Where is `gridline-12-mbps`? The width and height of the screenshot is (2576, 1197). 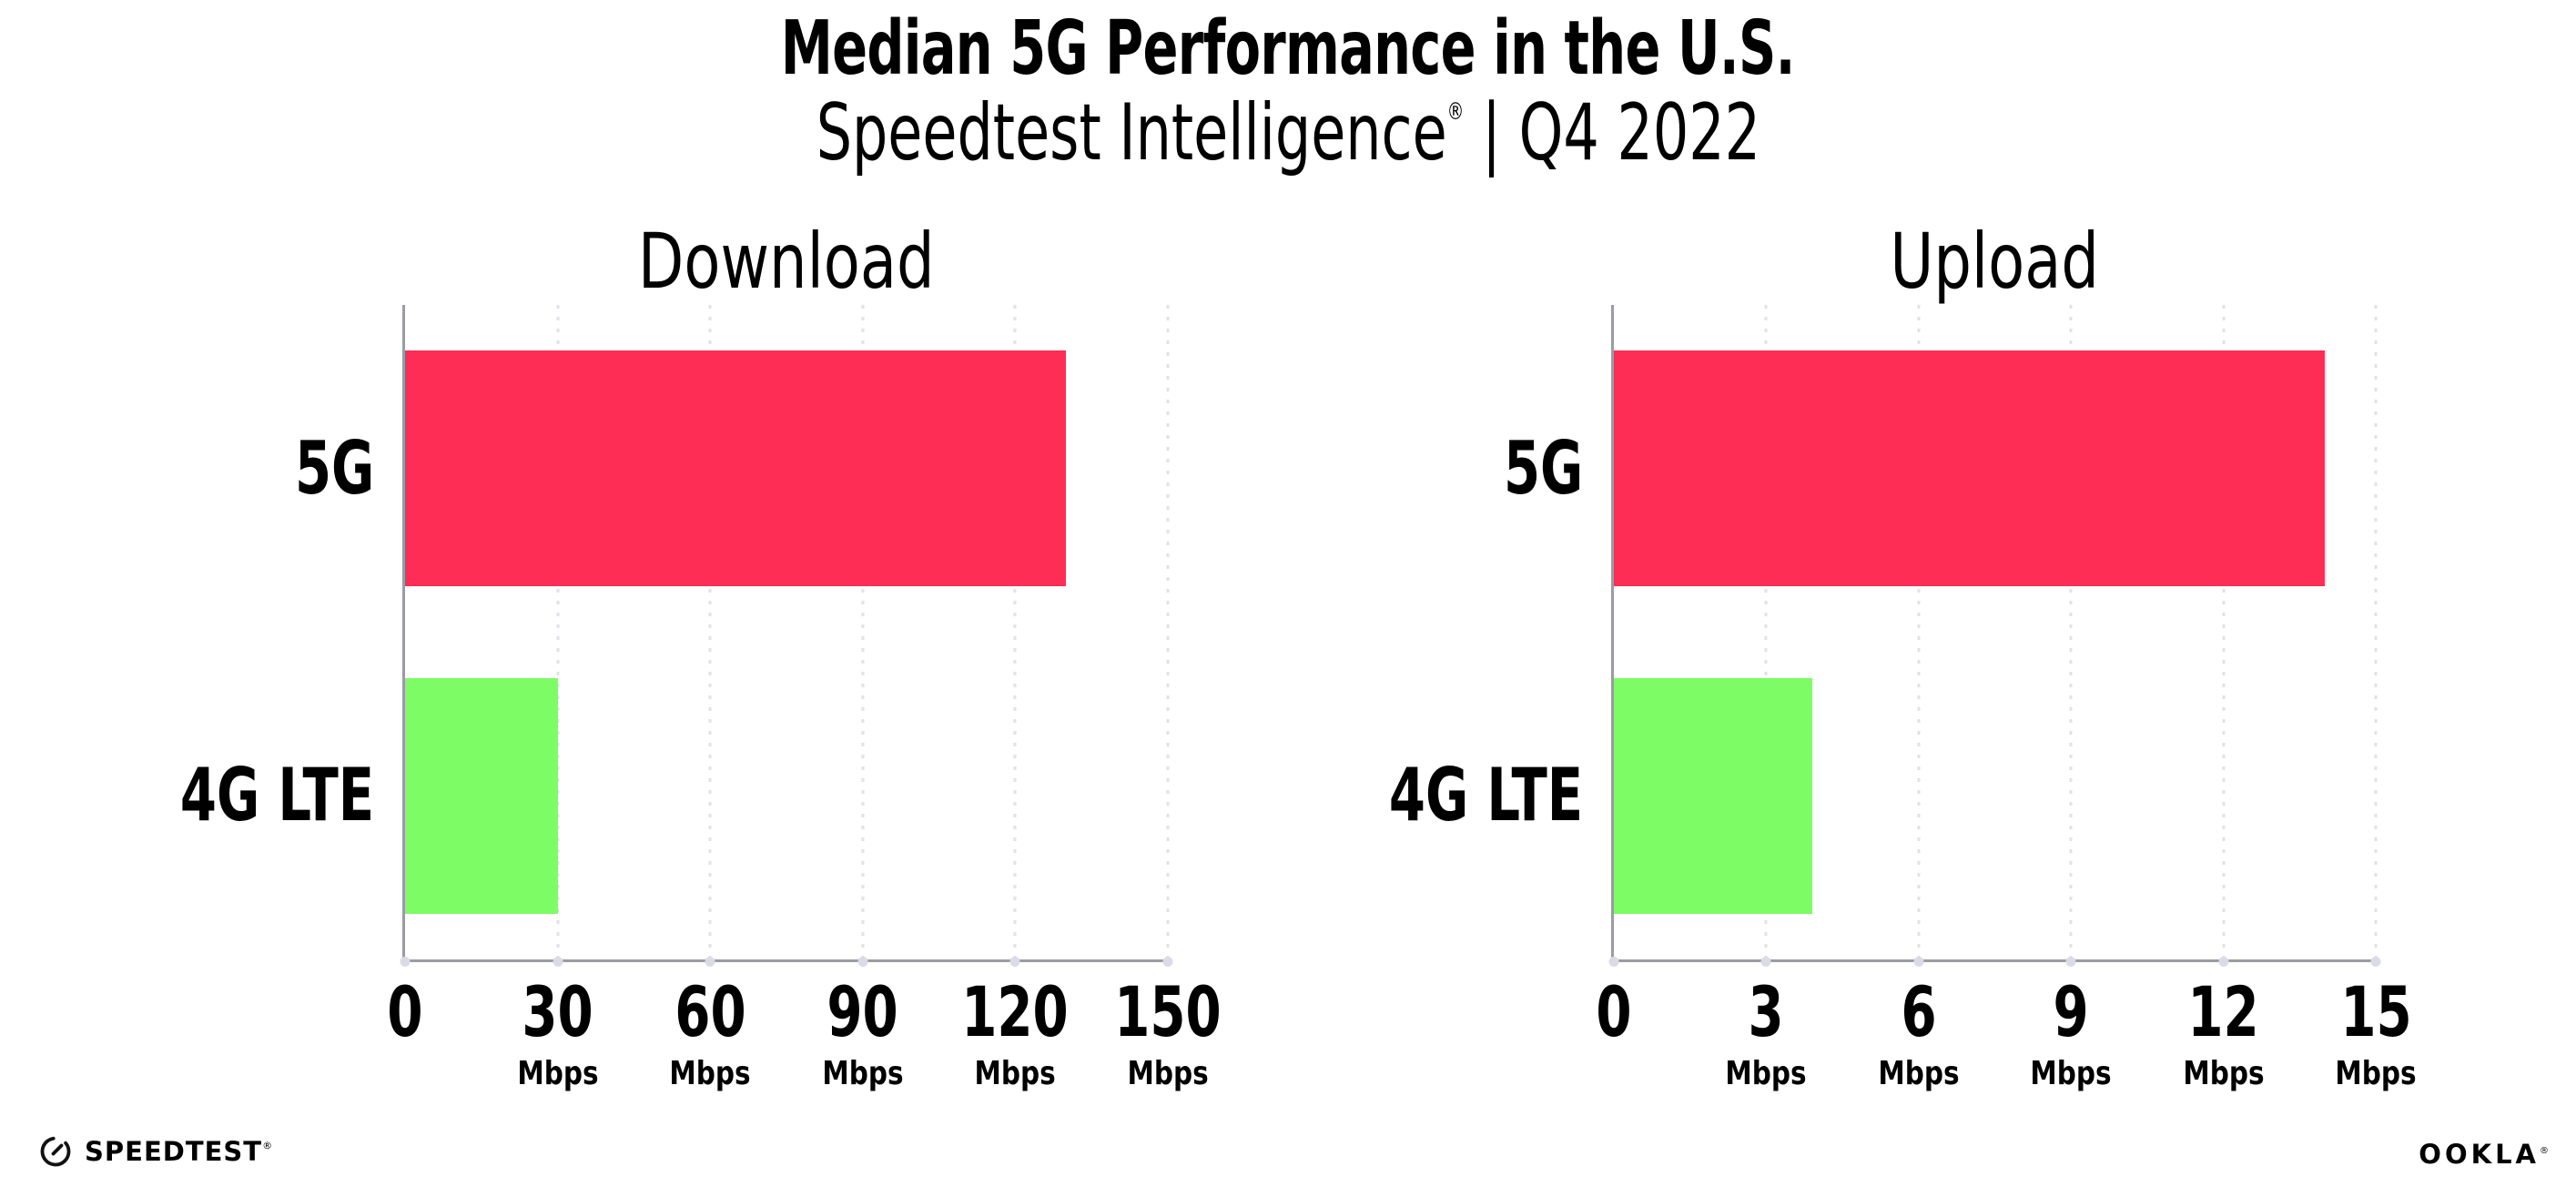
gridline-12-mbps is located at coordinates (2224, 632).